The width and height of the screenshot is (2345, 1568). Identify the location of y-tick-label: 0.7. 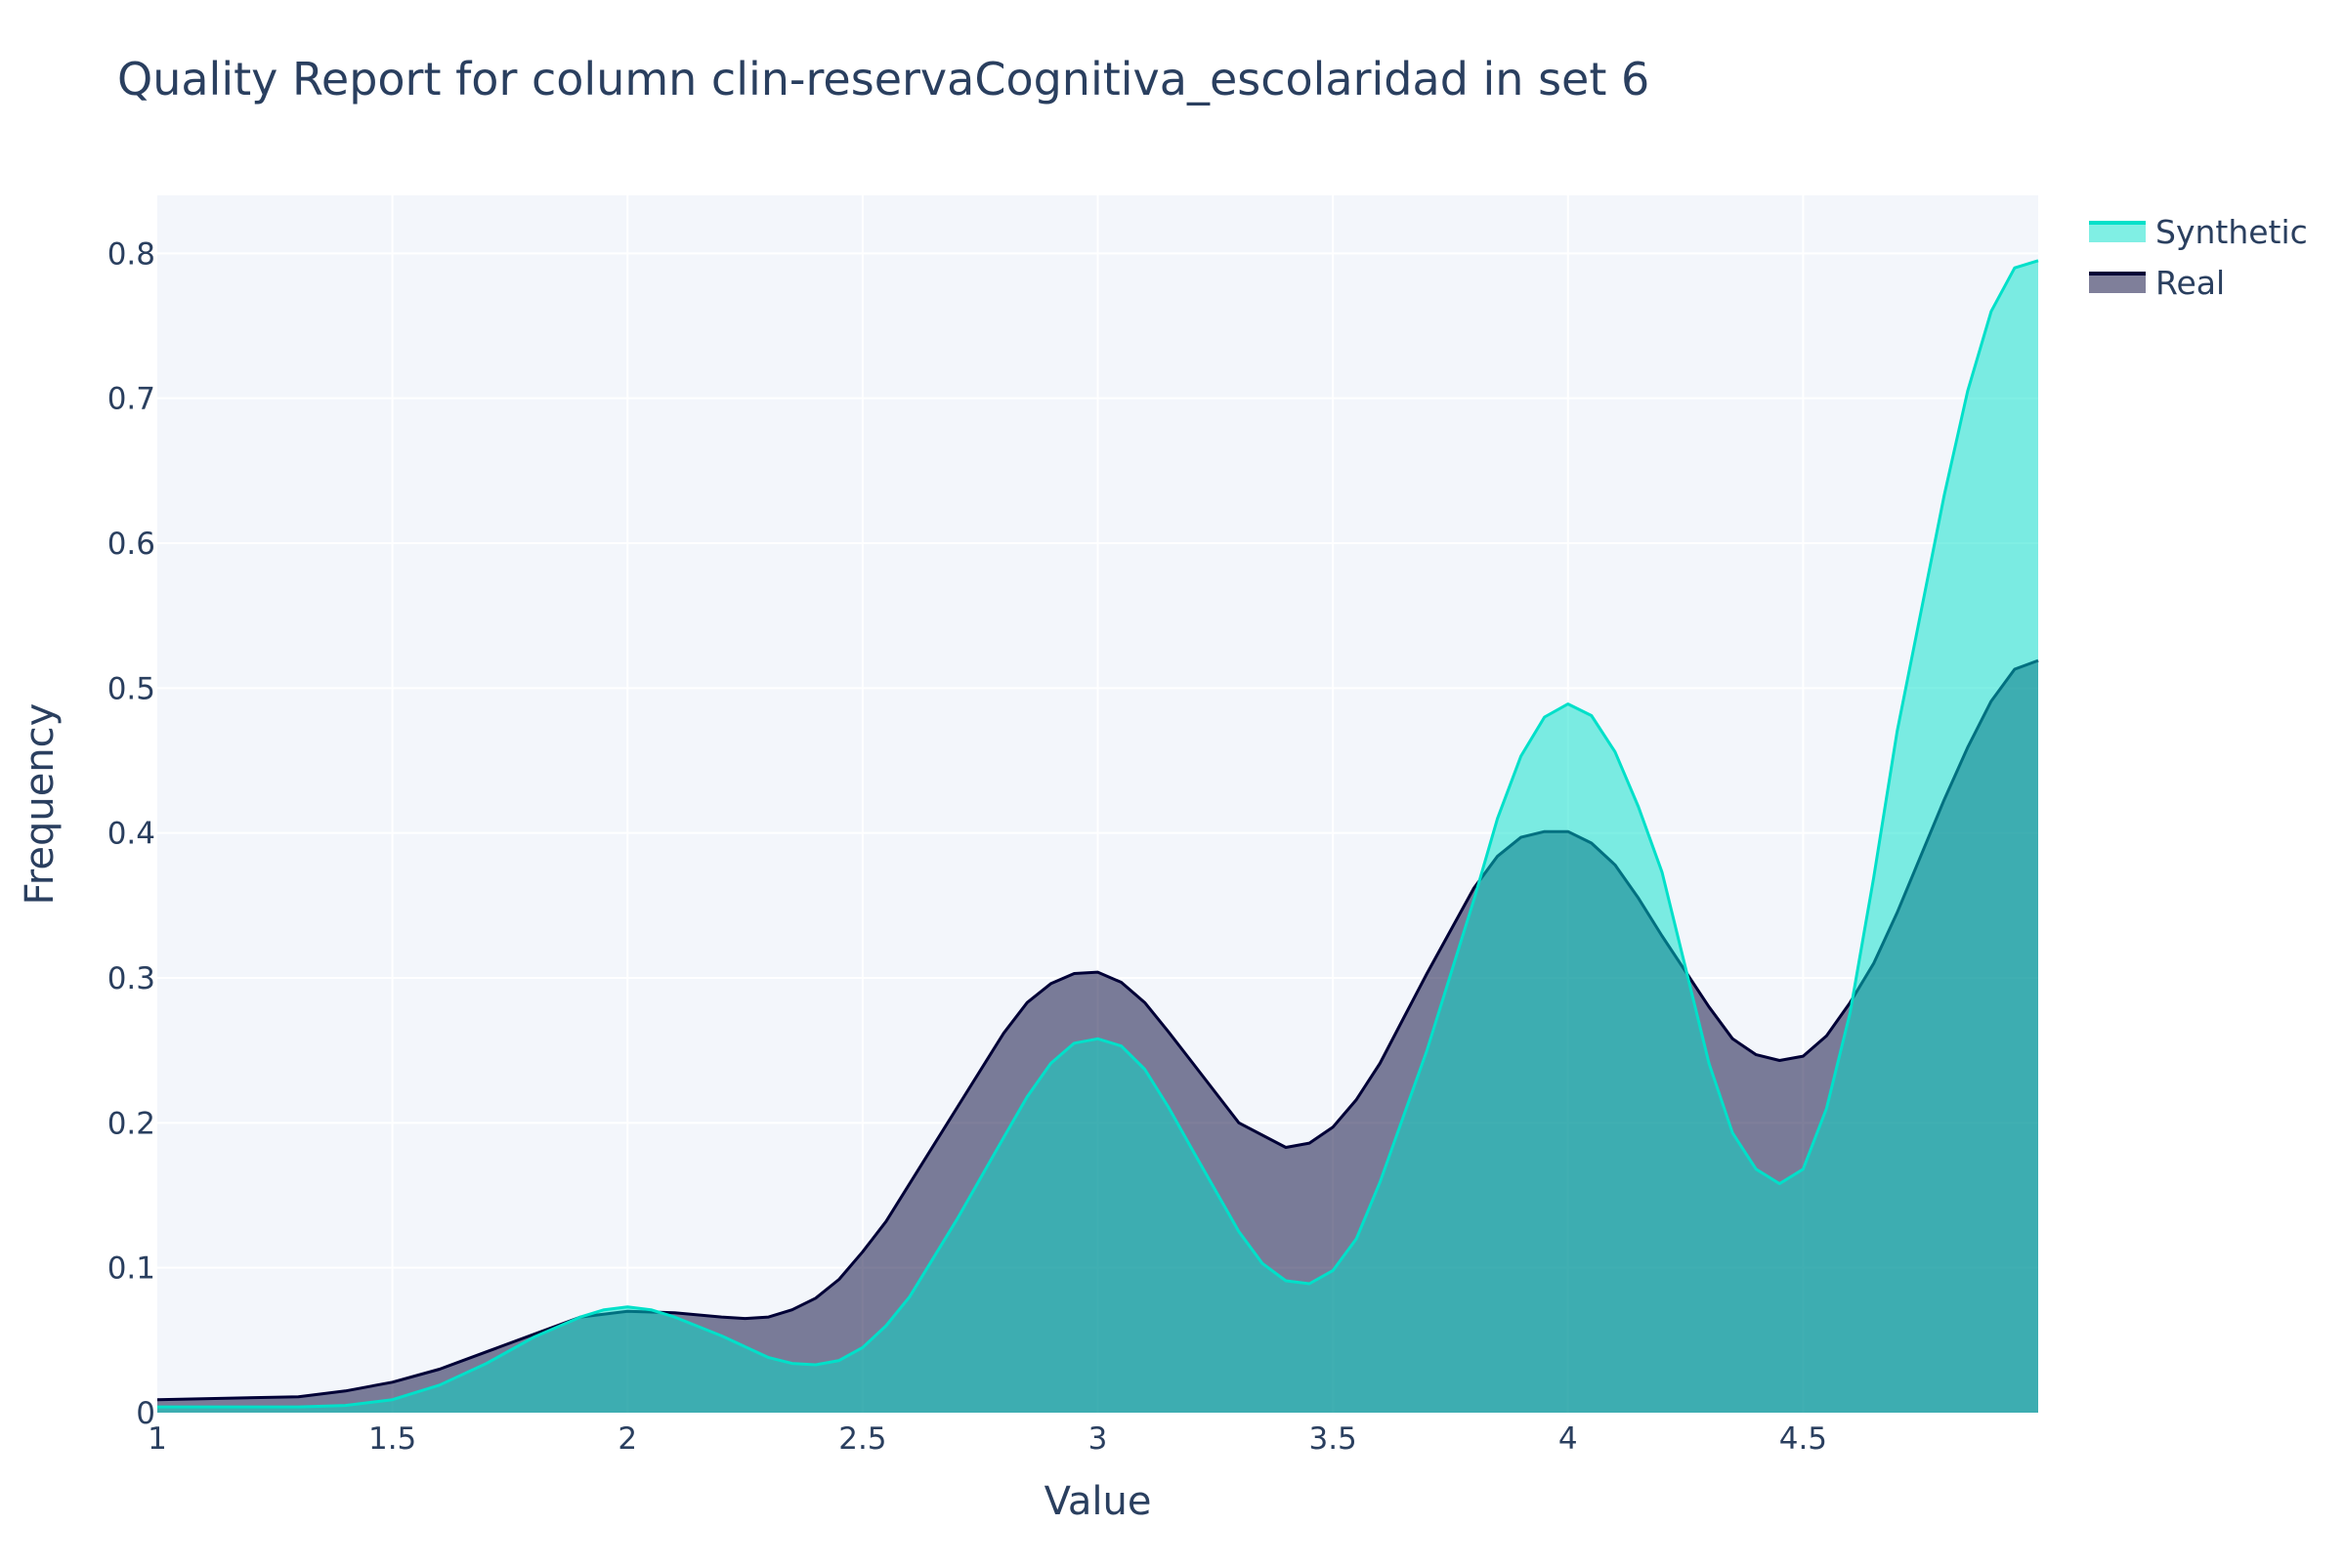
(131, 399).